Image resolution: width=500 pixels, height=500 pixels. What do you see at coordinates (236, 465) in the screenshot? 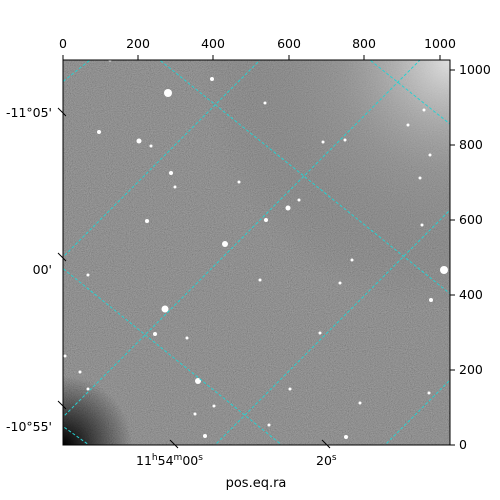
I see `bottom-axis: 11h54m00s 20s pos.eq.ra` at bounding box center [236, 465].